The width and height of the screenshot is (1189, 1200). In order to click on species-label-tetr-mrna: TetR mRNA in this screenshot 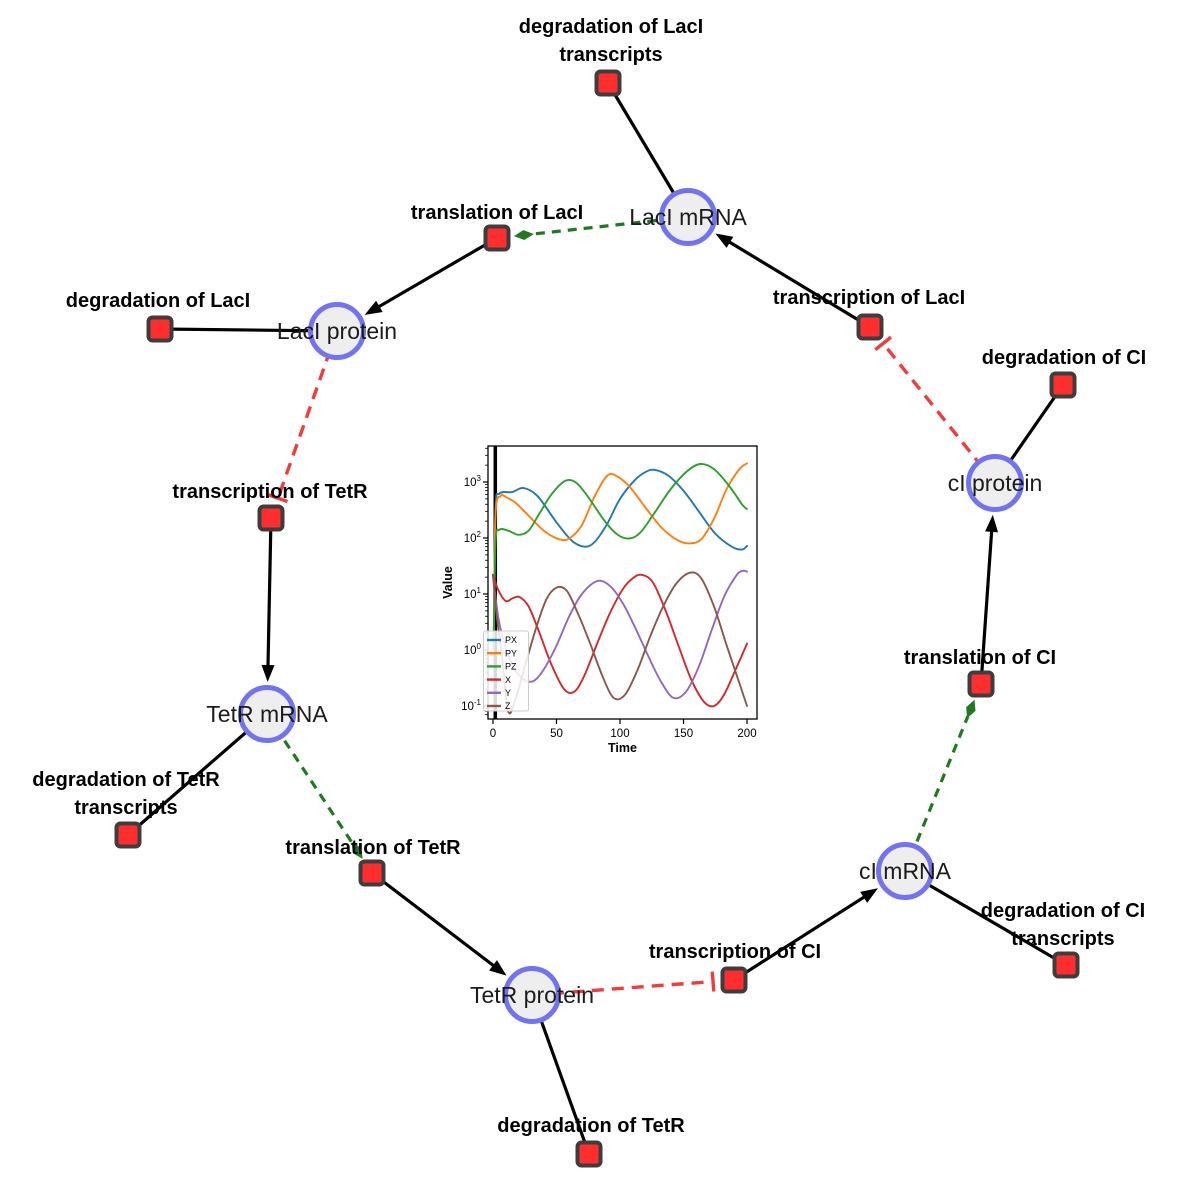, I will do `click(267, 714)`.